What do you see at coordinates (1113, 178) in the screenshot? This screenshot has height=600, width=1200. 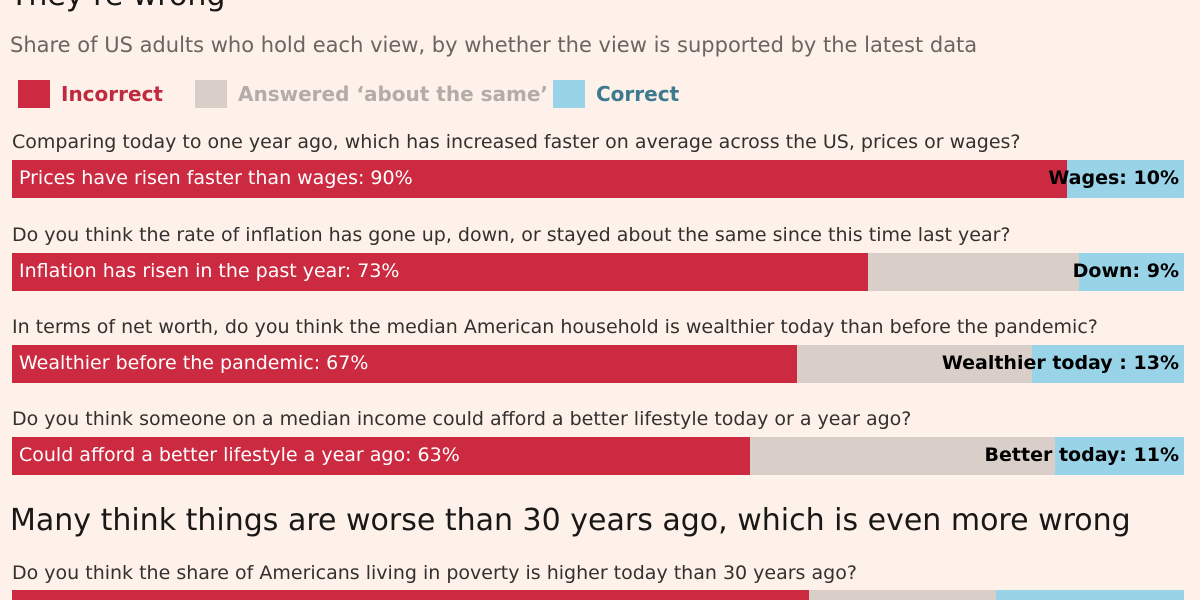 I see `bar-label-correct-1: Wages: 10%` at bounding box center [1113, 178].